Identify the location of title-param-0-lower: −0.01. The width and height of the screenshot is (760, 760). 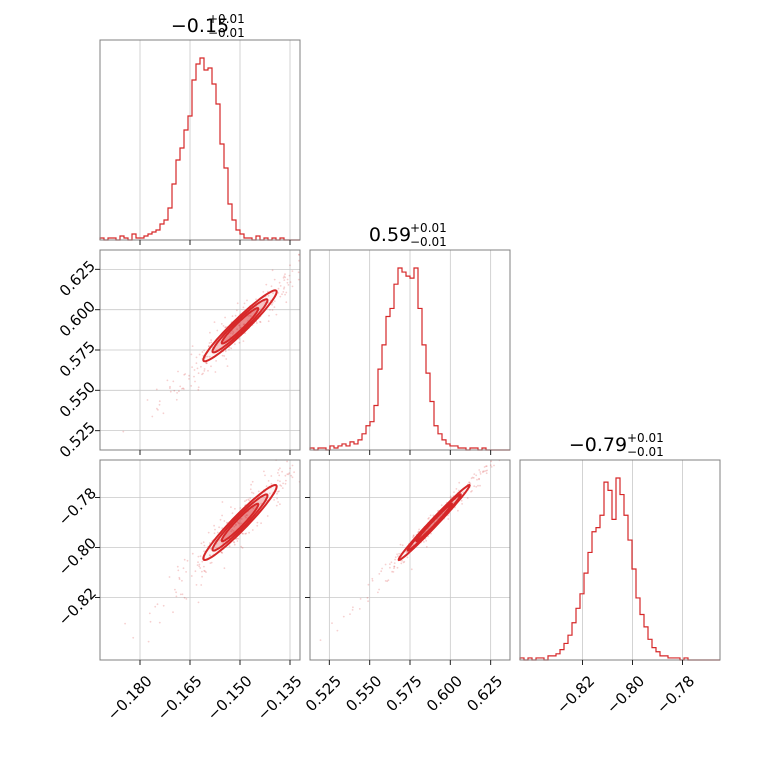
(226, 33).